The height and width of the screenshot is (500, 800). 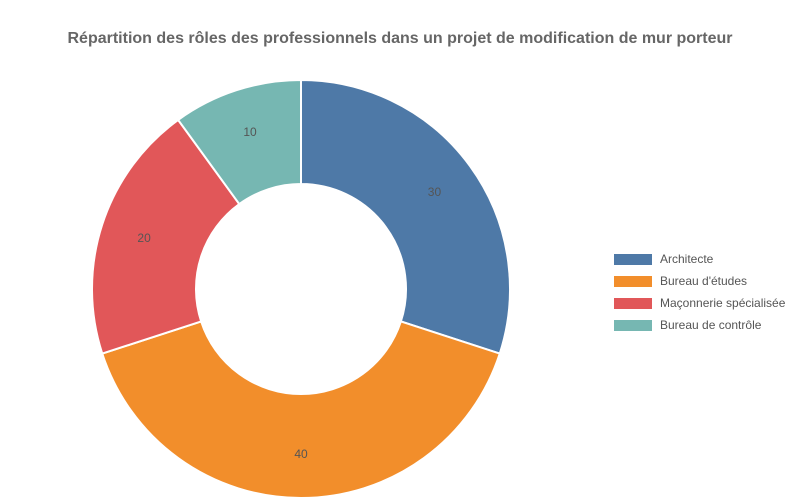 I want to click on slice-value-label-0: 30, so click(x=435, y=192).